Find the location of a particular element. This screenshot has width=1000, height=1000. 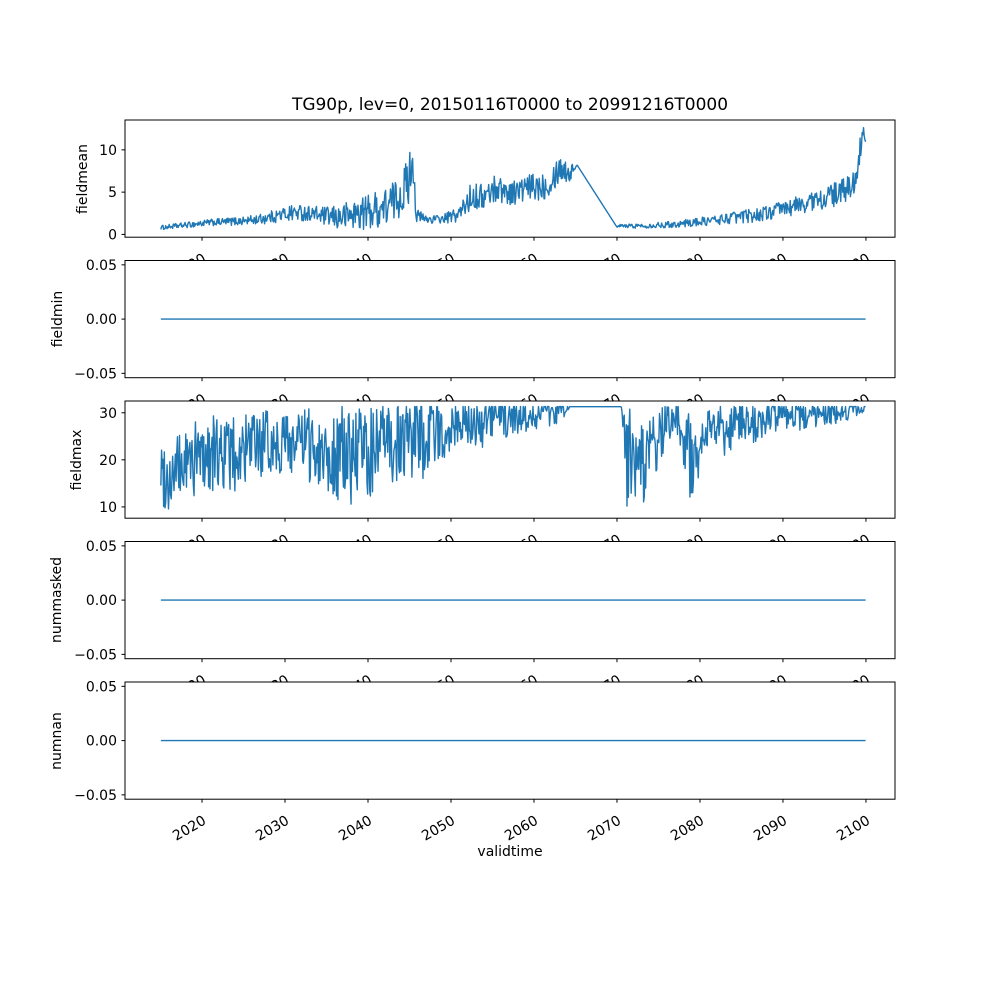

subplot-fieldmean: 0510202020302040205020602070208020902100 is located at coordinates (497, 200).